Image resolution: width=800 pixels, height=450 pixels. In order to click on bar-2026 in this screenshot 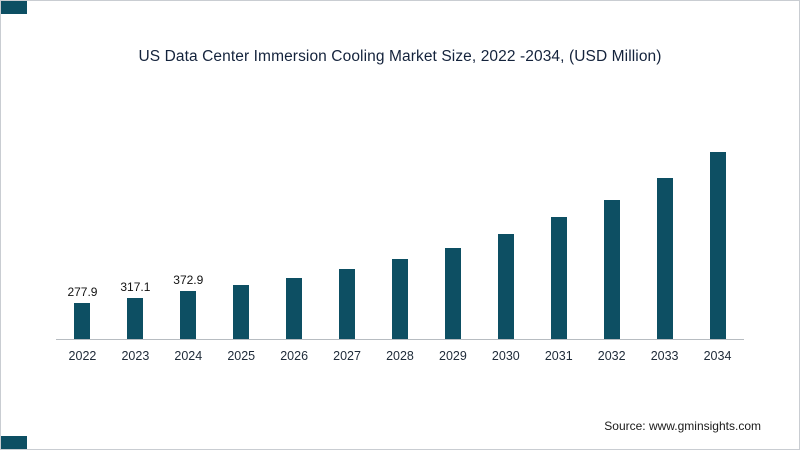, I will do `click(294, 308)`.